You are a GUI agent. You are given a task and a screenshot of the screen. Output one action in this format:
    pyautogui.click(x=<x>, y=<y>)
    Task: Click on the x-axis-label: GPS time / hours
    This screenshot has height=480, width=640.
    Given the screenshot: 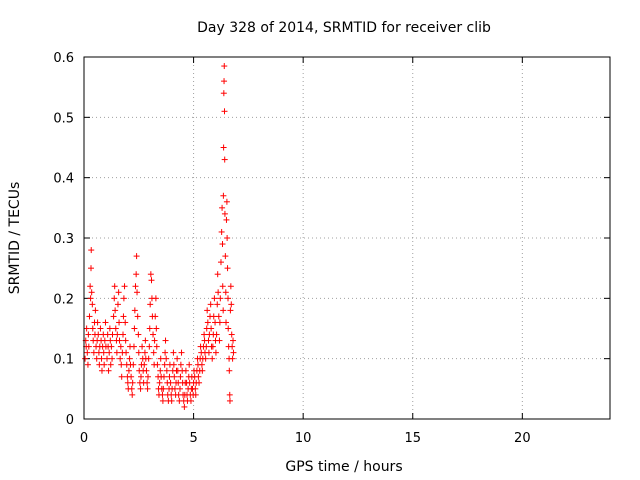 What is the action you would take?
    pyautogui.click(x=343, y=467)
    